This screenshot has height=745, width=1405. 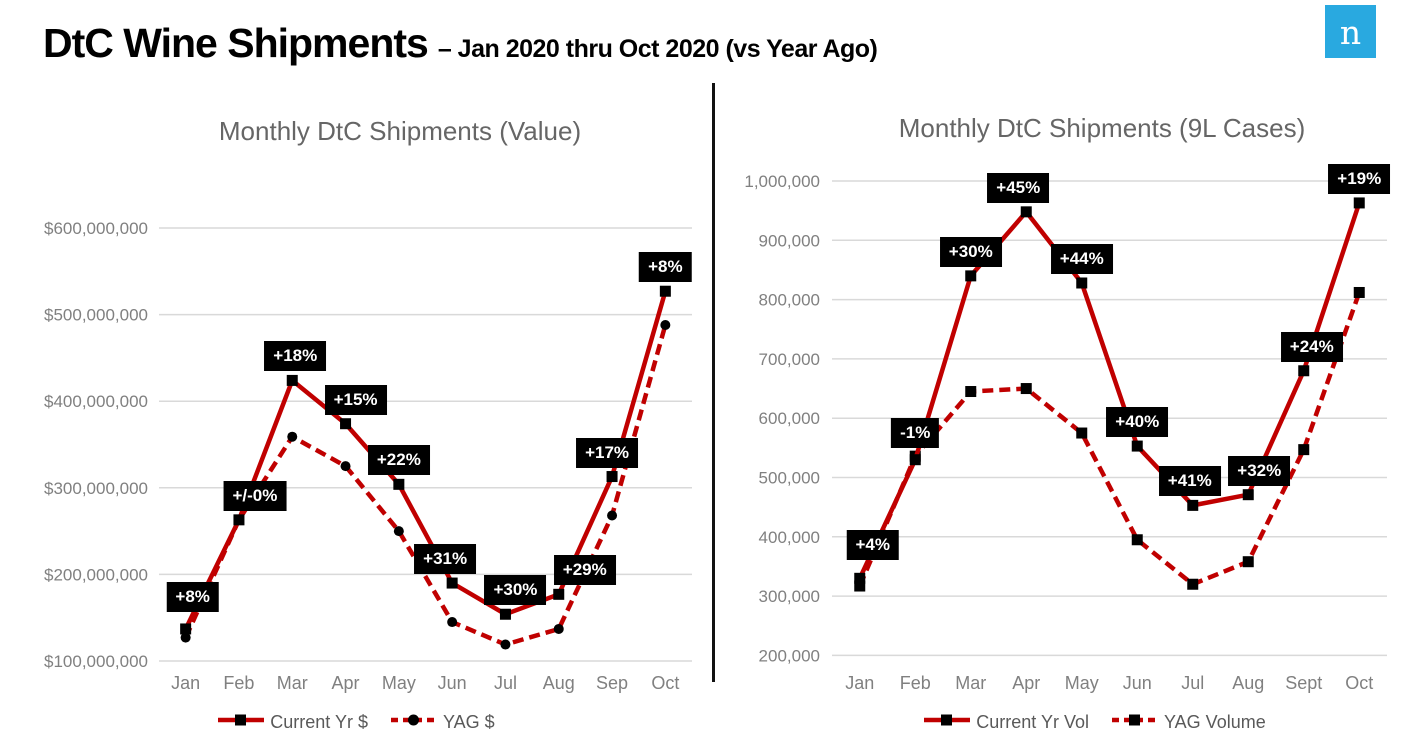 What do you see at coordinates (295, 356) in the screenshot?
I see `percent-change-label: +18%` at bounding box center [295, 356].